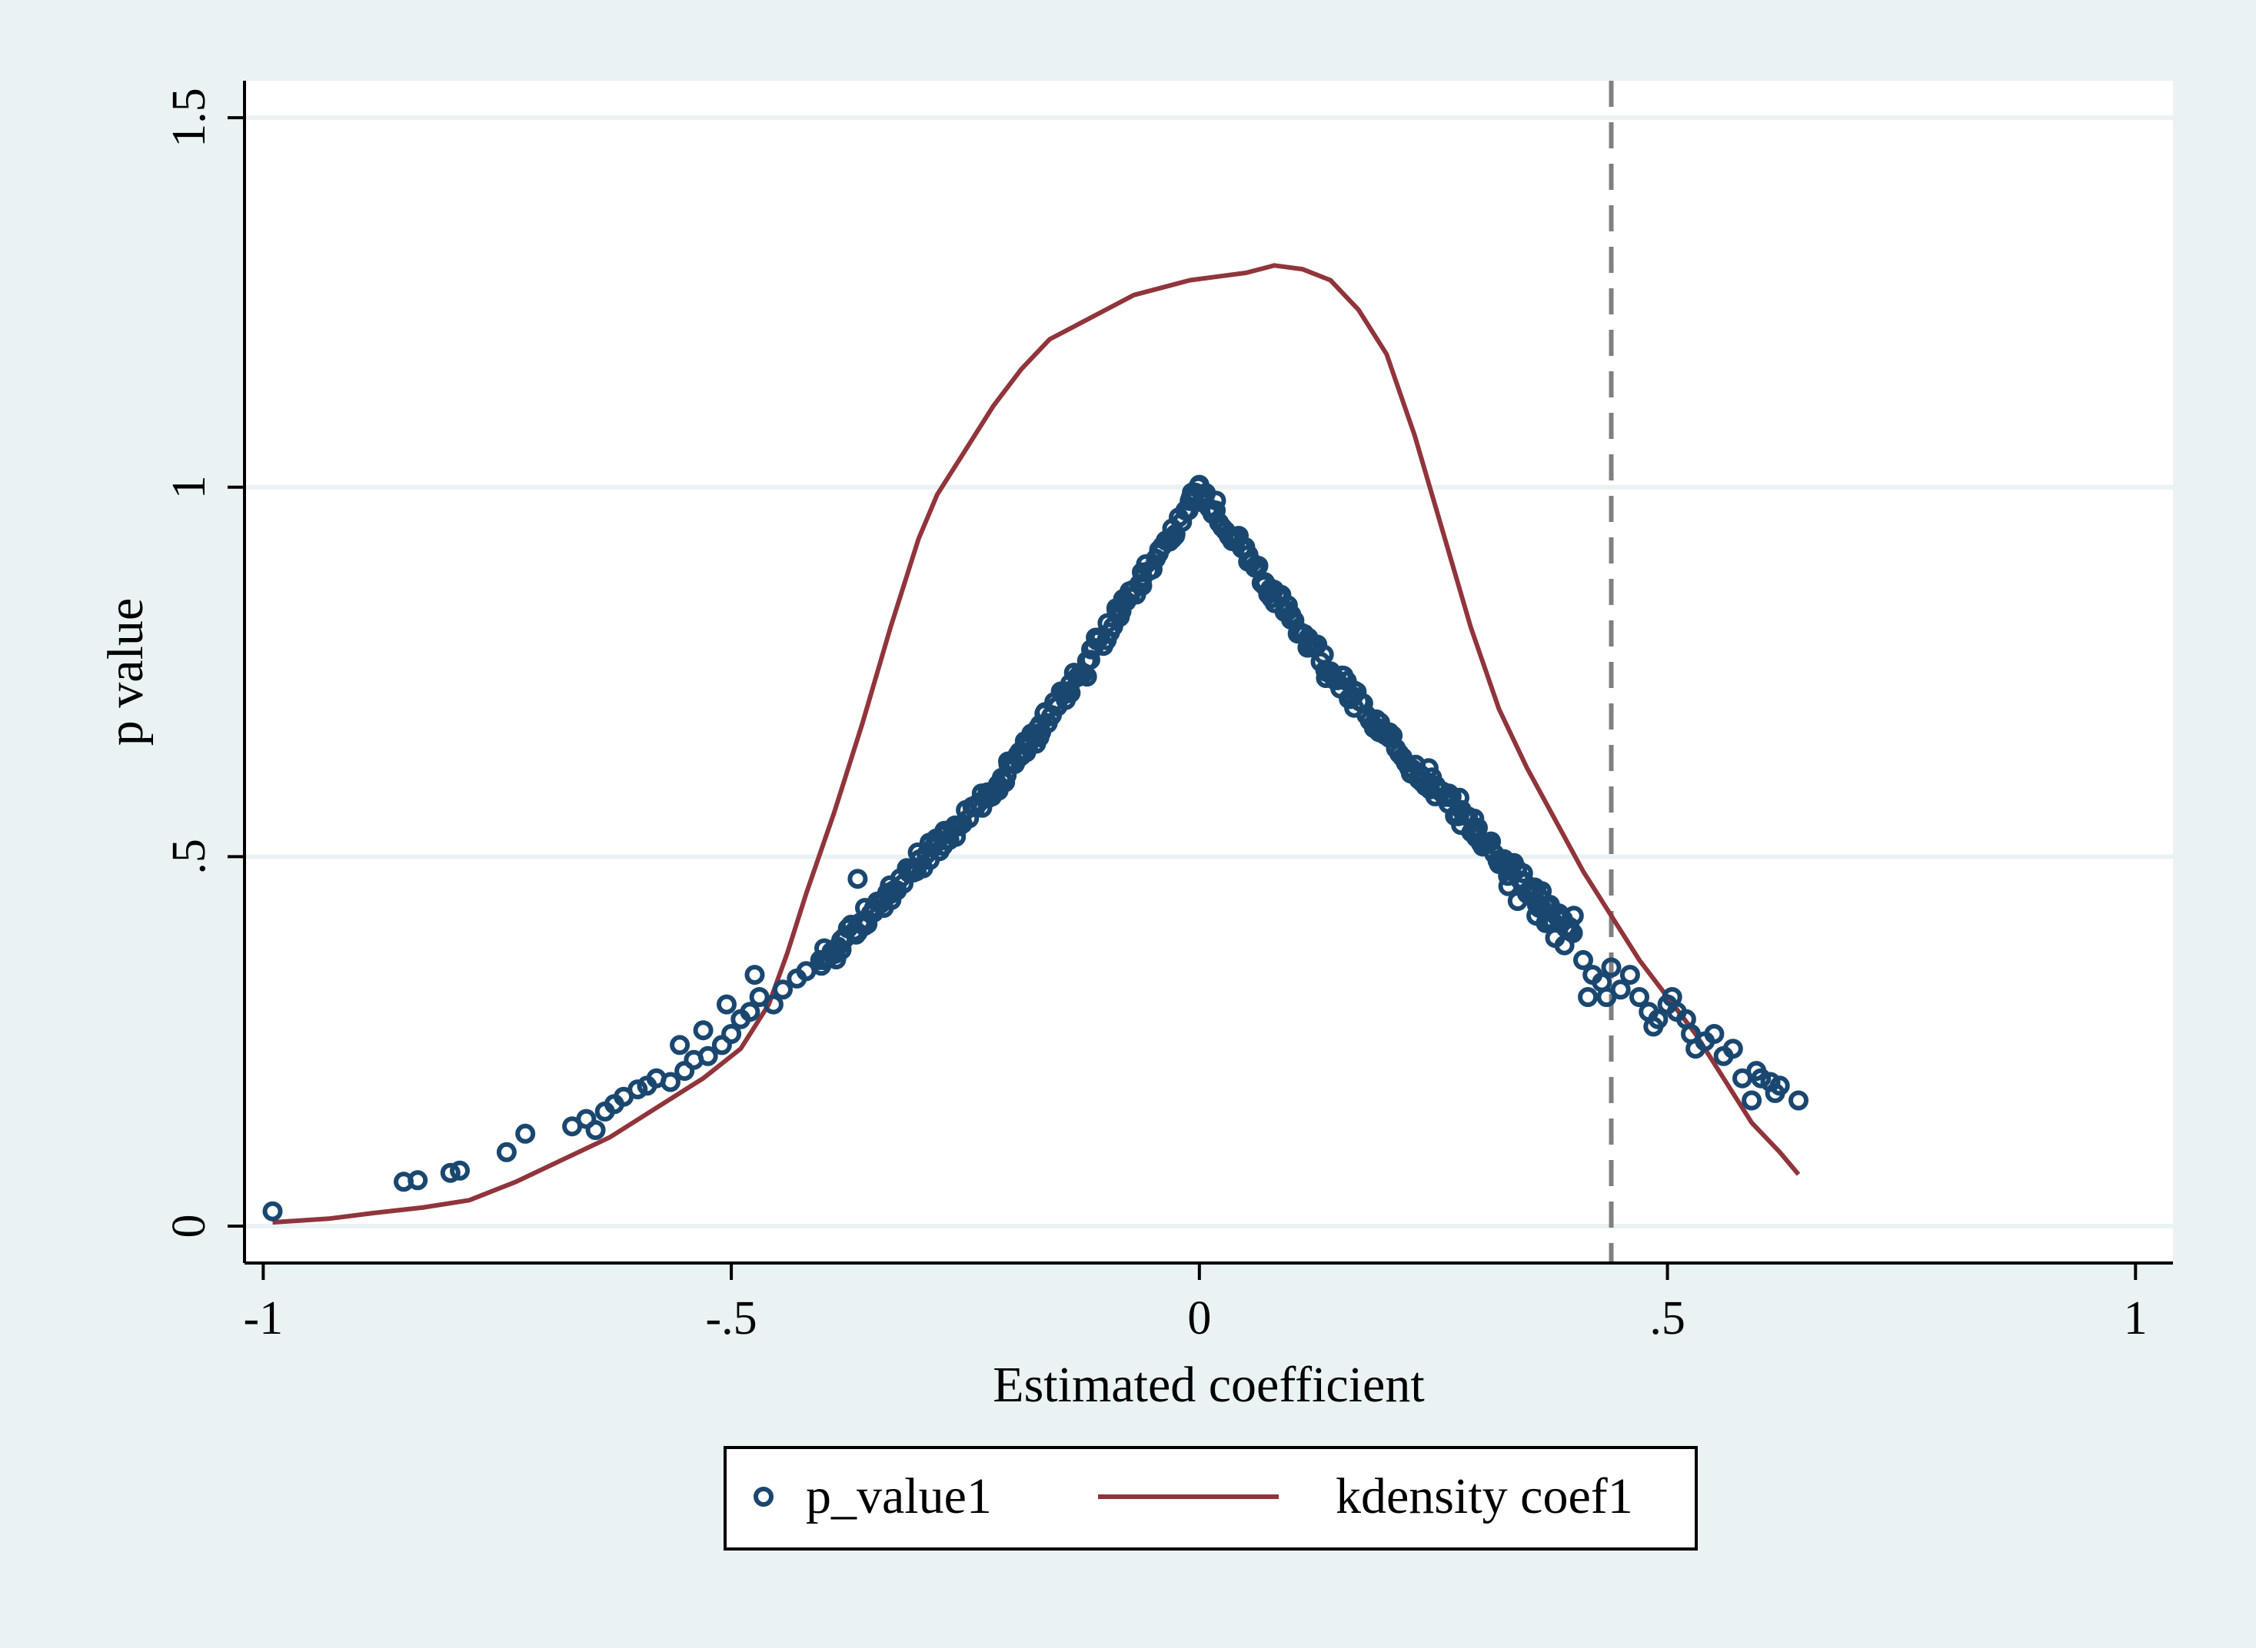 The image size is (2256, 1652). What do you see at coordinates (189, 1226) in the screenshot?
I see `y-tick-label: 0` at bounding box center [189, 1226].